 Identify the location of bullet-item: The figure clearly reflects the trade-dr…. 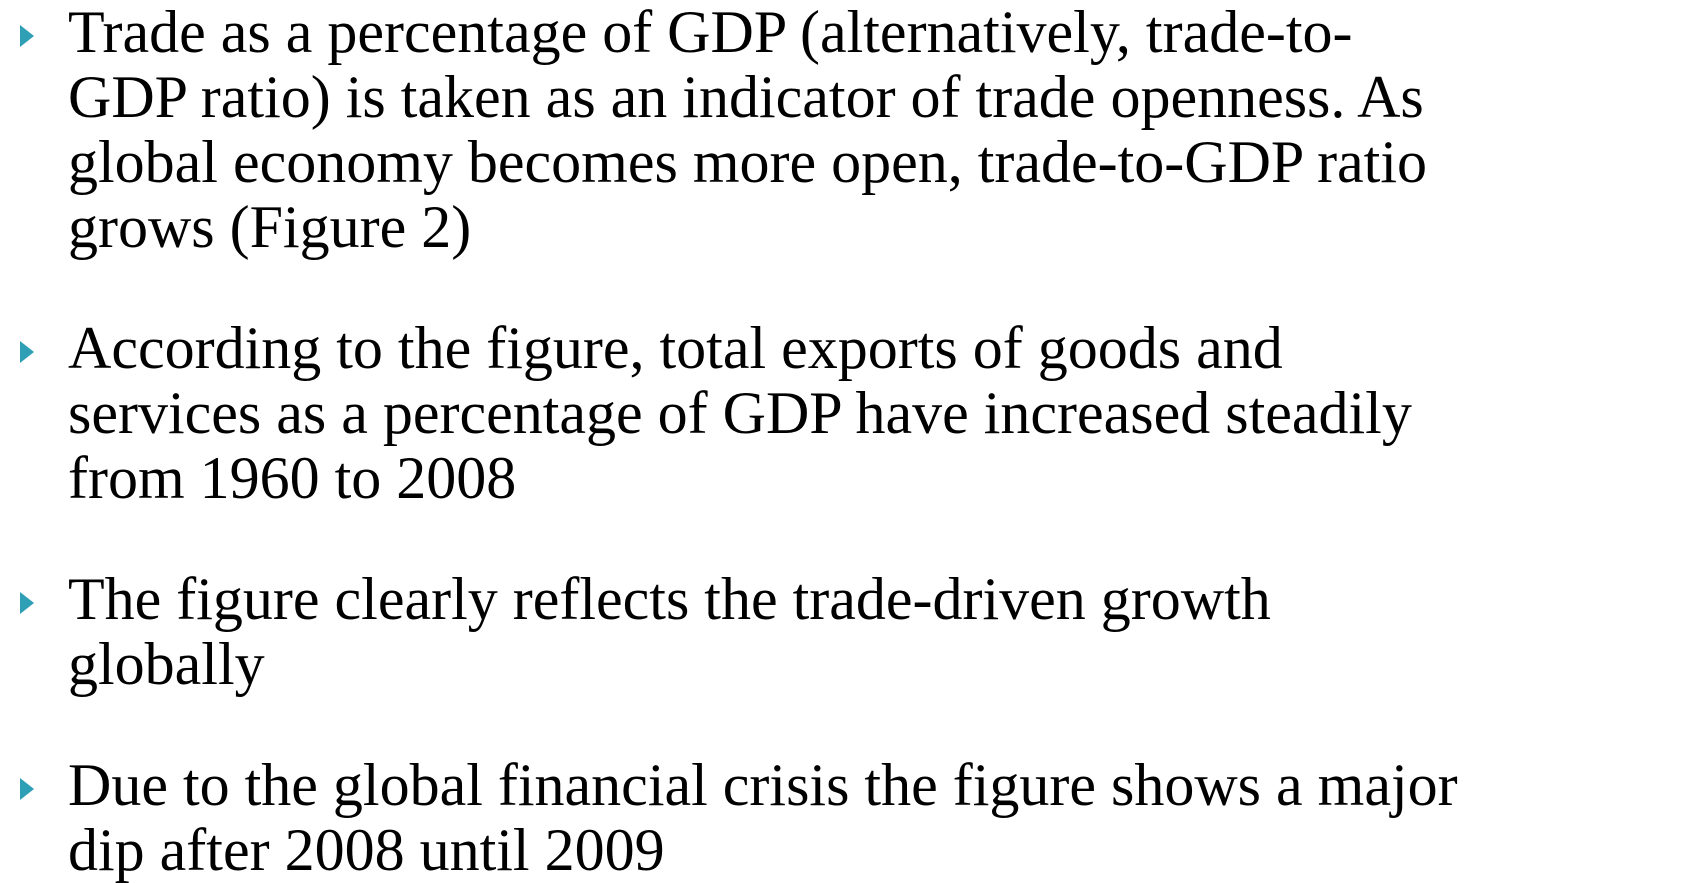
(842, 632).